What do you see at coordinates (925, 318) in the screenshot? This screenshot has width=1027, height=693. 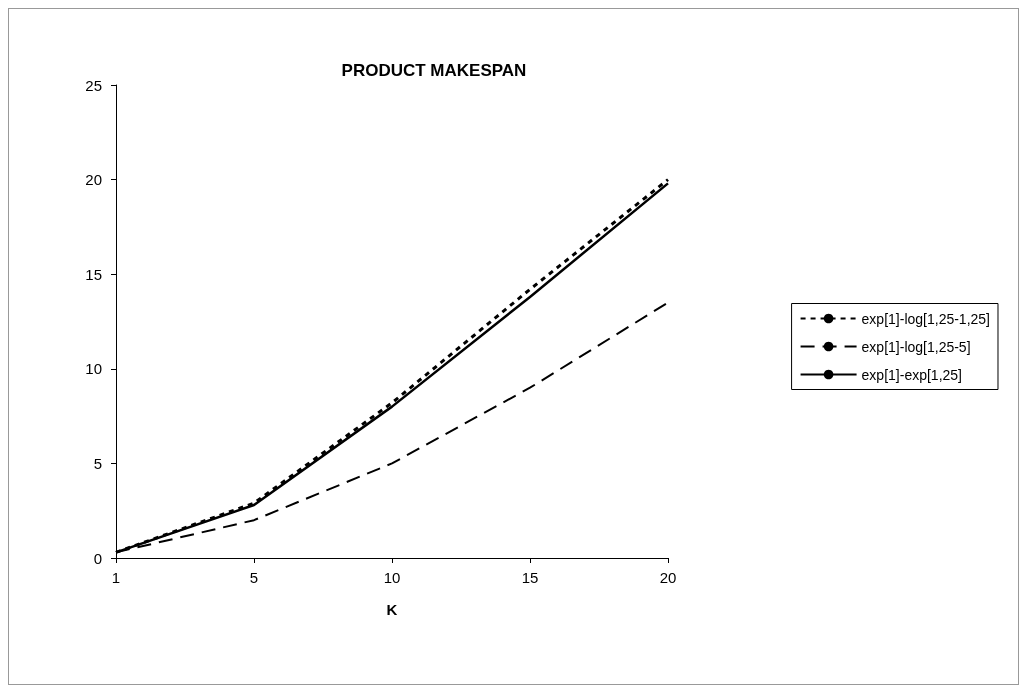 I see `legend-label: exp[1]-log[1,25-1,25]` at bounding box center [925, 318].